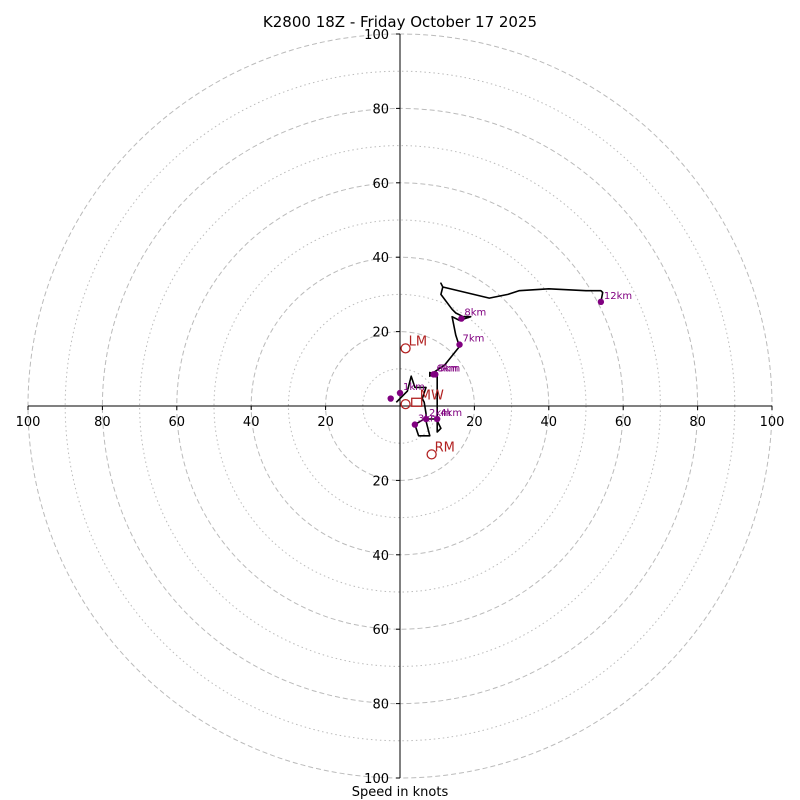 This screenshot has width=800, height=800. I want to click on height-marker-label: 6km, so click(447, 368).